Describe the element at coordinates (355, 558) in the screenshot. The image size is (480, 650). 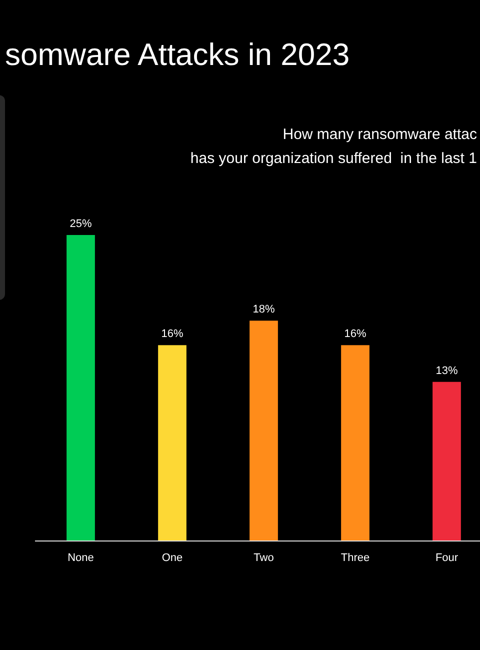
I see `x-tick-label: Three` at that location.